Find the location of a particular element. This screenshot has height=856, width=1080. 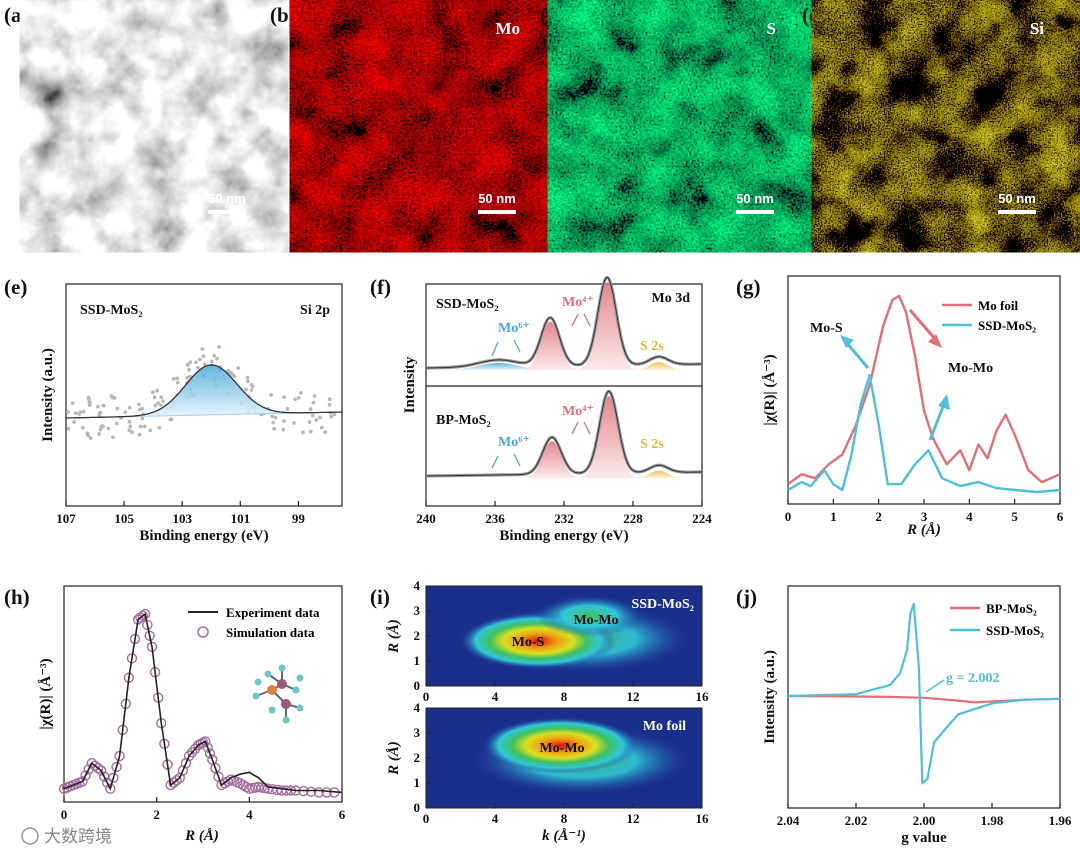

panel-i-label: (i) is located at coordinates (380, 597).